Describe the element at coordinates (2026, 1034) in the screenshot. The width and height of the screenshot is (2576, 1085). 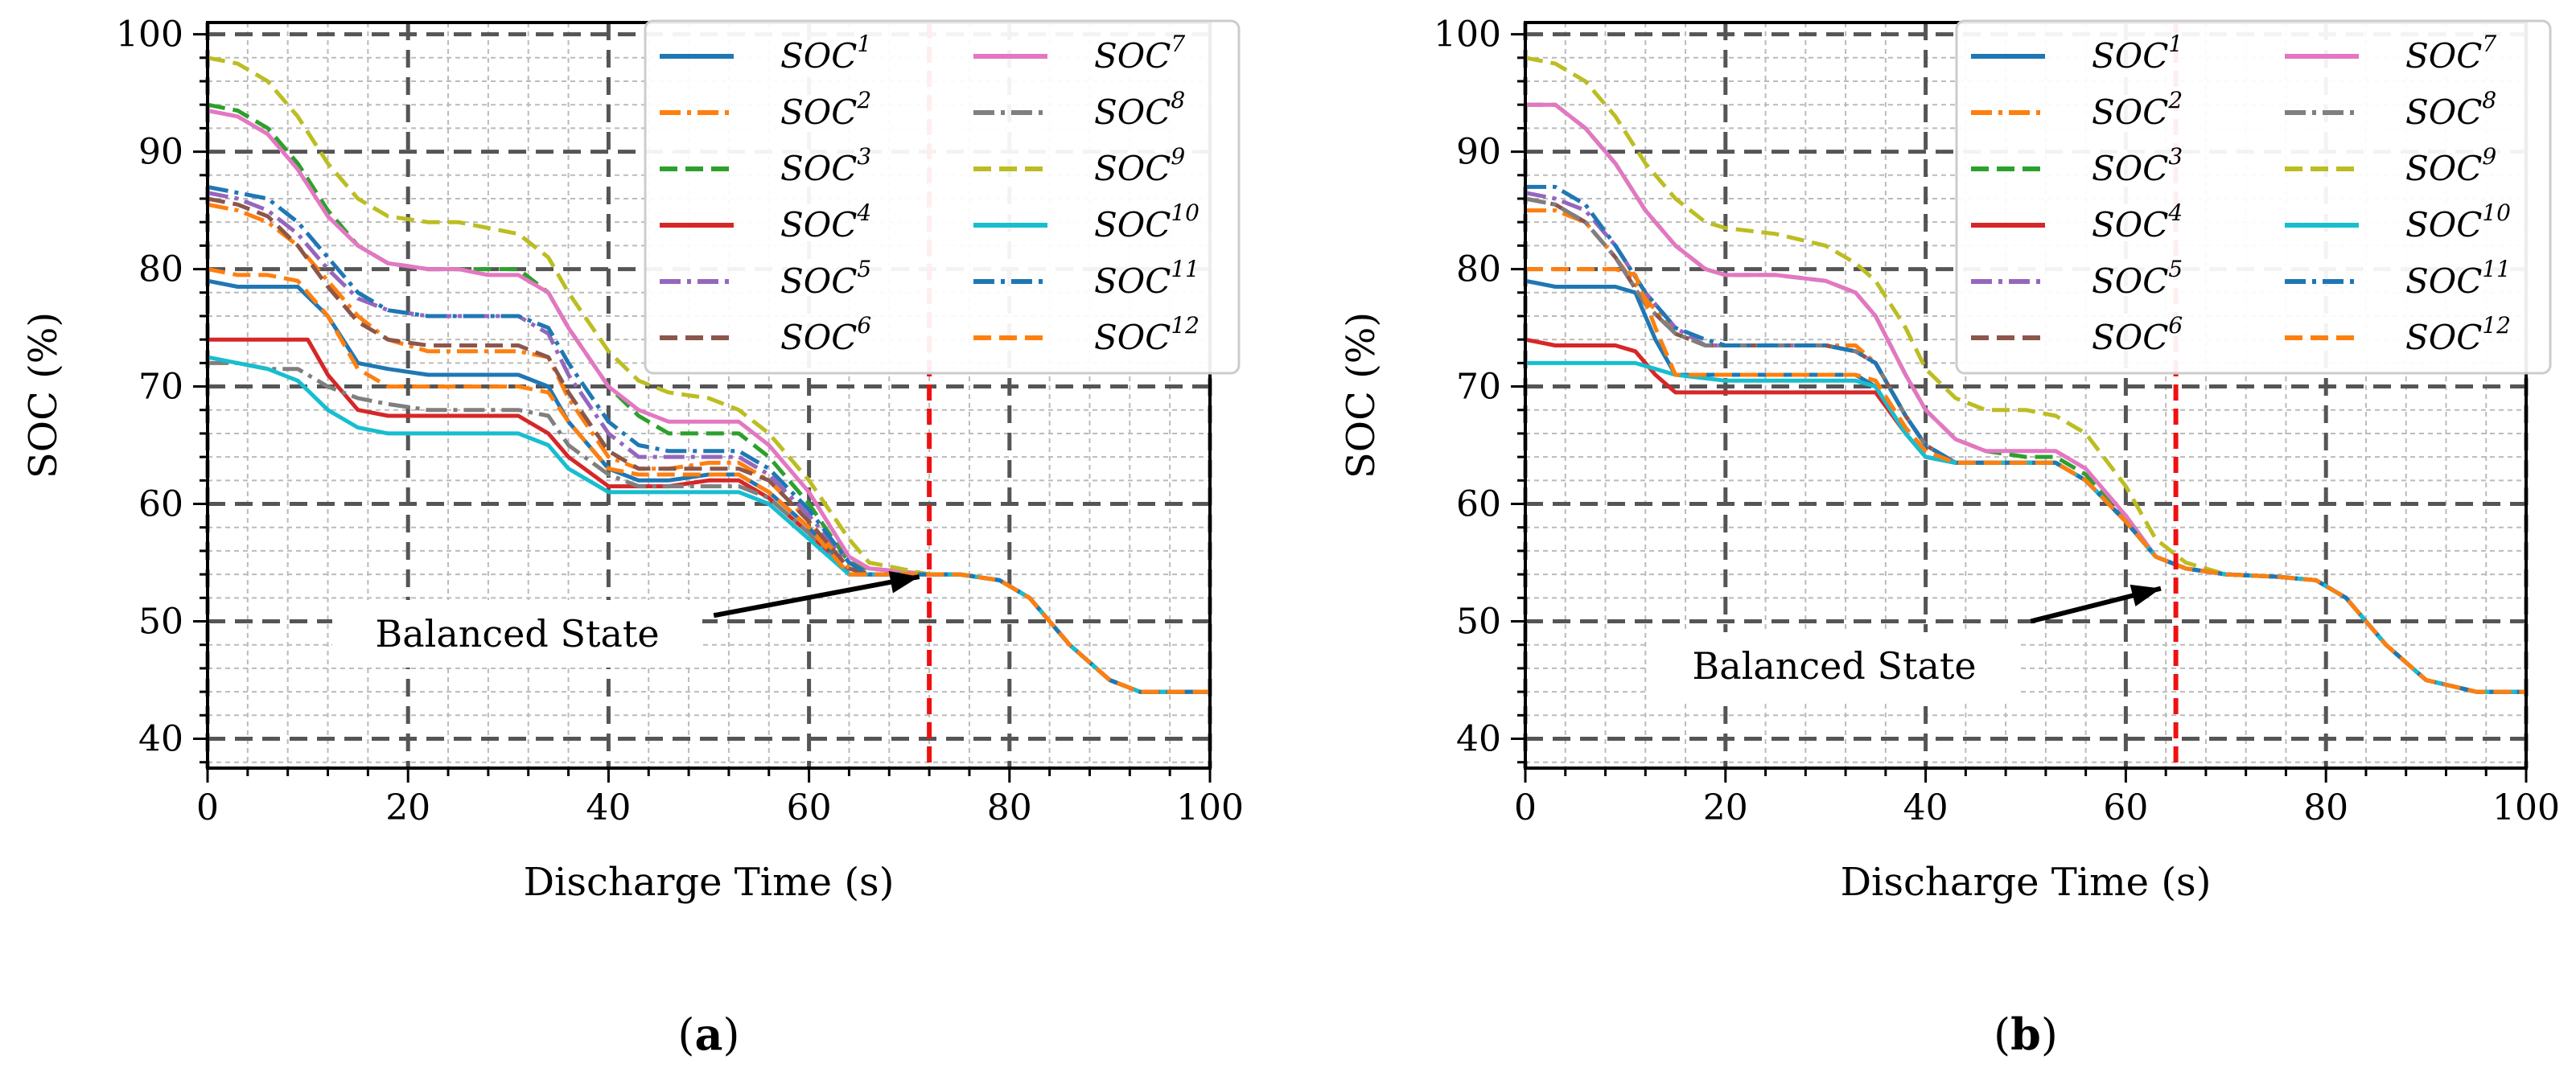
I see `panel-label: (b)` at that location.